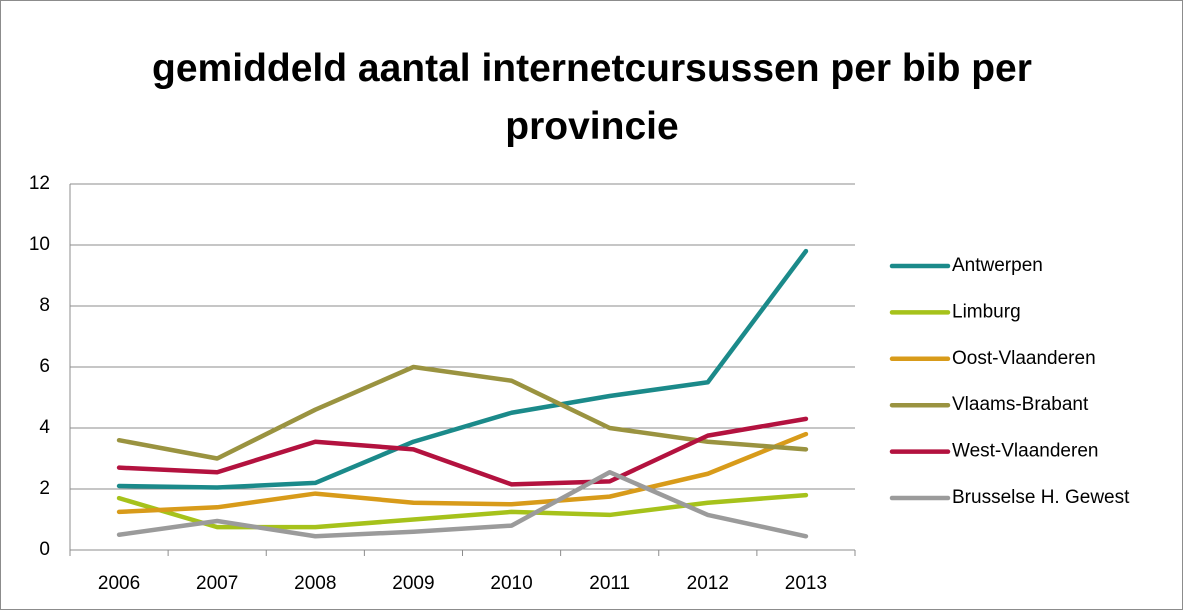 The height and width of the screenshot is (610, 1183). I want to click on legend-label: West-Vlaanderen, so click(1025, 451).